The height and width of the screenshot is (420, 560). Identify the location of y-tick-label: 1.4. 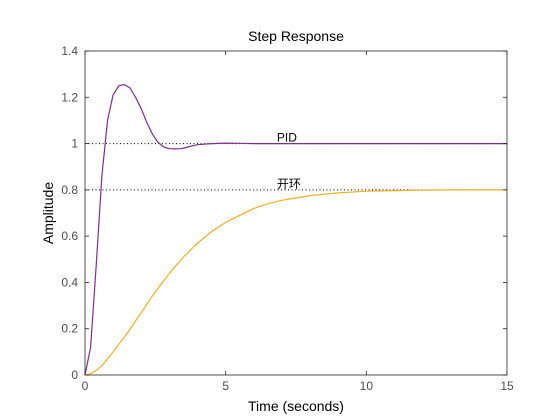
(69, 51).